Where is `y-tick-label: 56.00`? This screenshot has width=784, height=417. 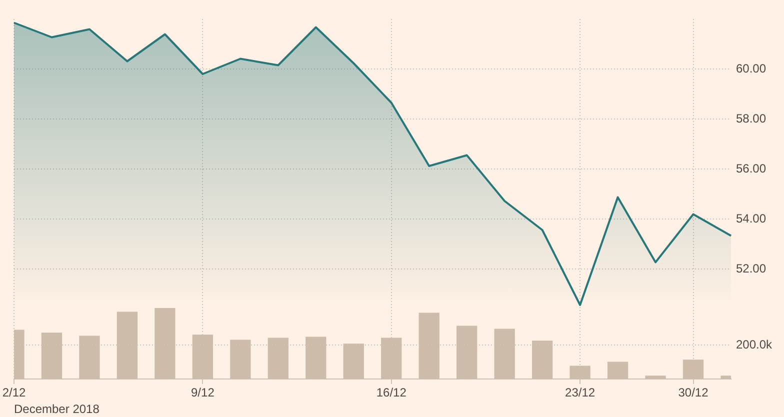 y-tick-label: 56.00 is located at coordinates (751, 168).